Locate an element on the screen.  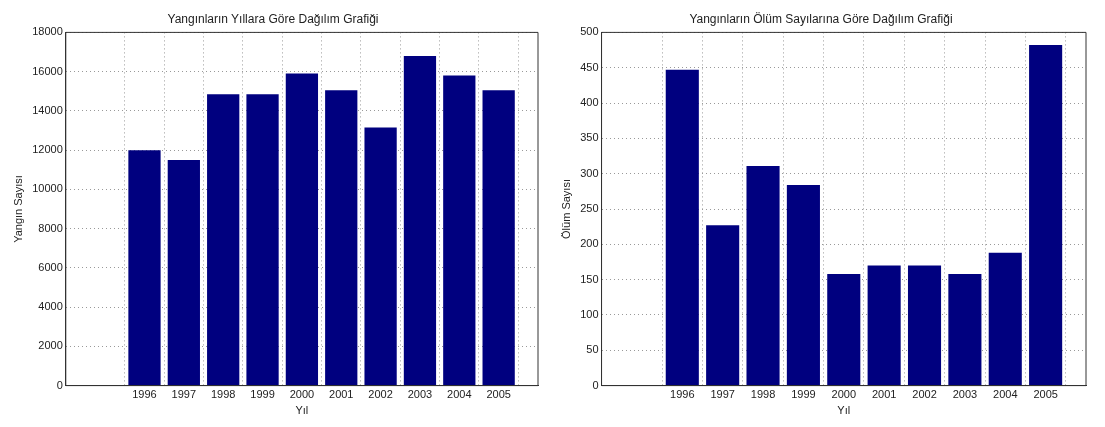
y-tick-label: 250 is located at coordinates (589, 208).